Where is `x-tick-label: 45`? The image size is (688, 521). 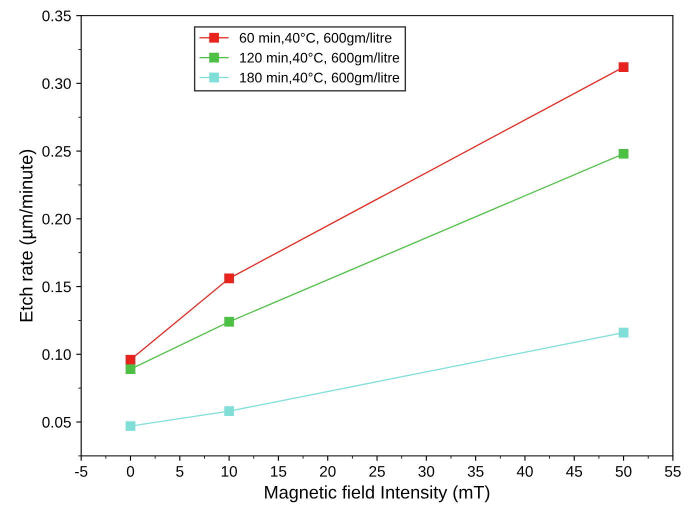
x-tick-label: 45 is located at coordinates (574, 471).